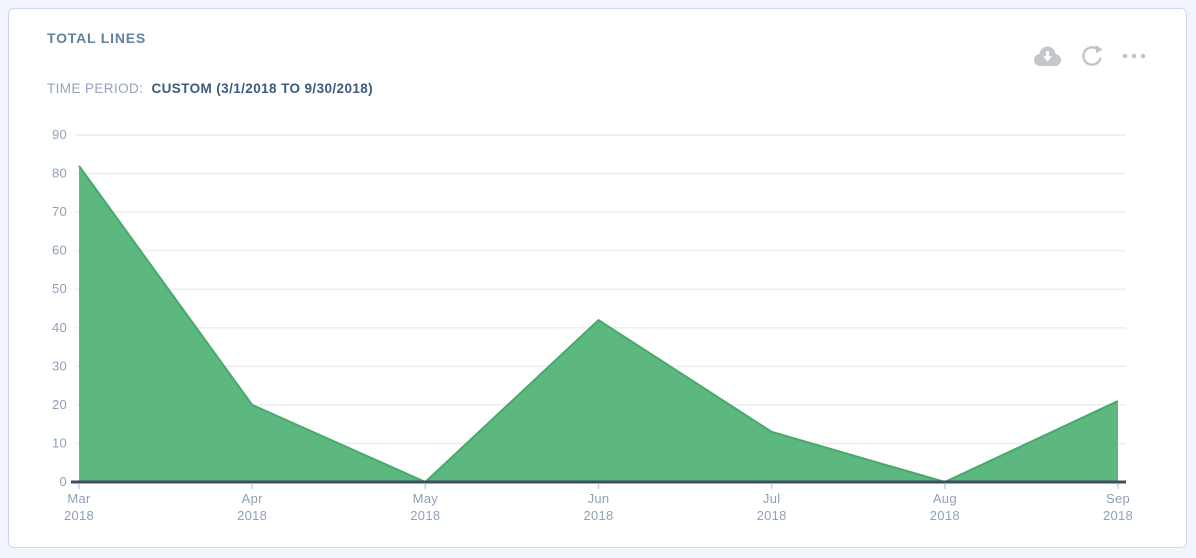  What do you see at coordinates (59, 327) in the screenshot?
I see `y-tick-label: 40` at bounding box center [59, 327].